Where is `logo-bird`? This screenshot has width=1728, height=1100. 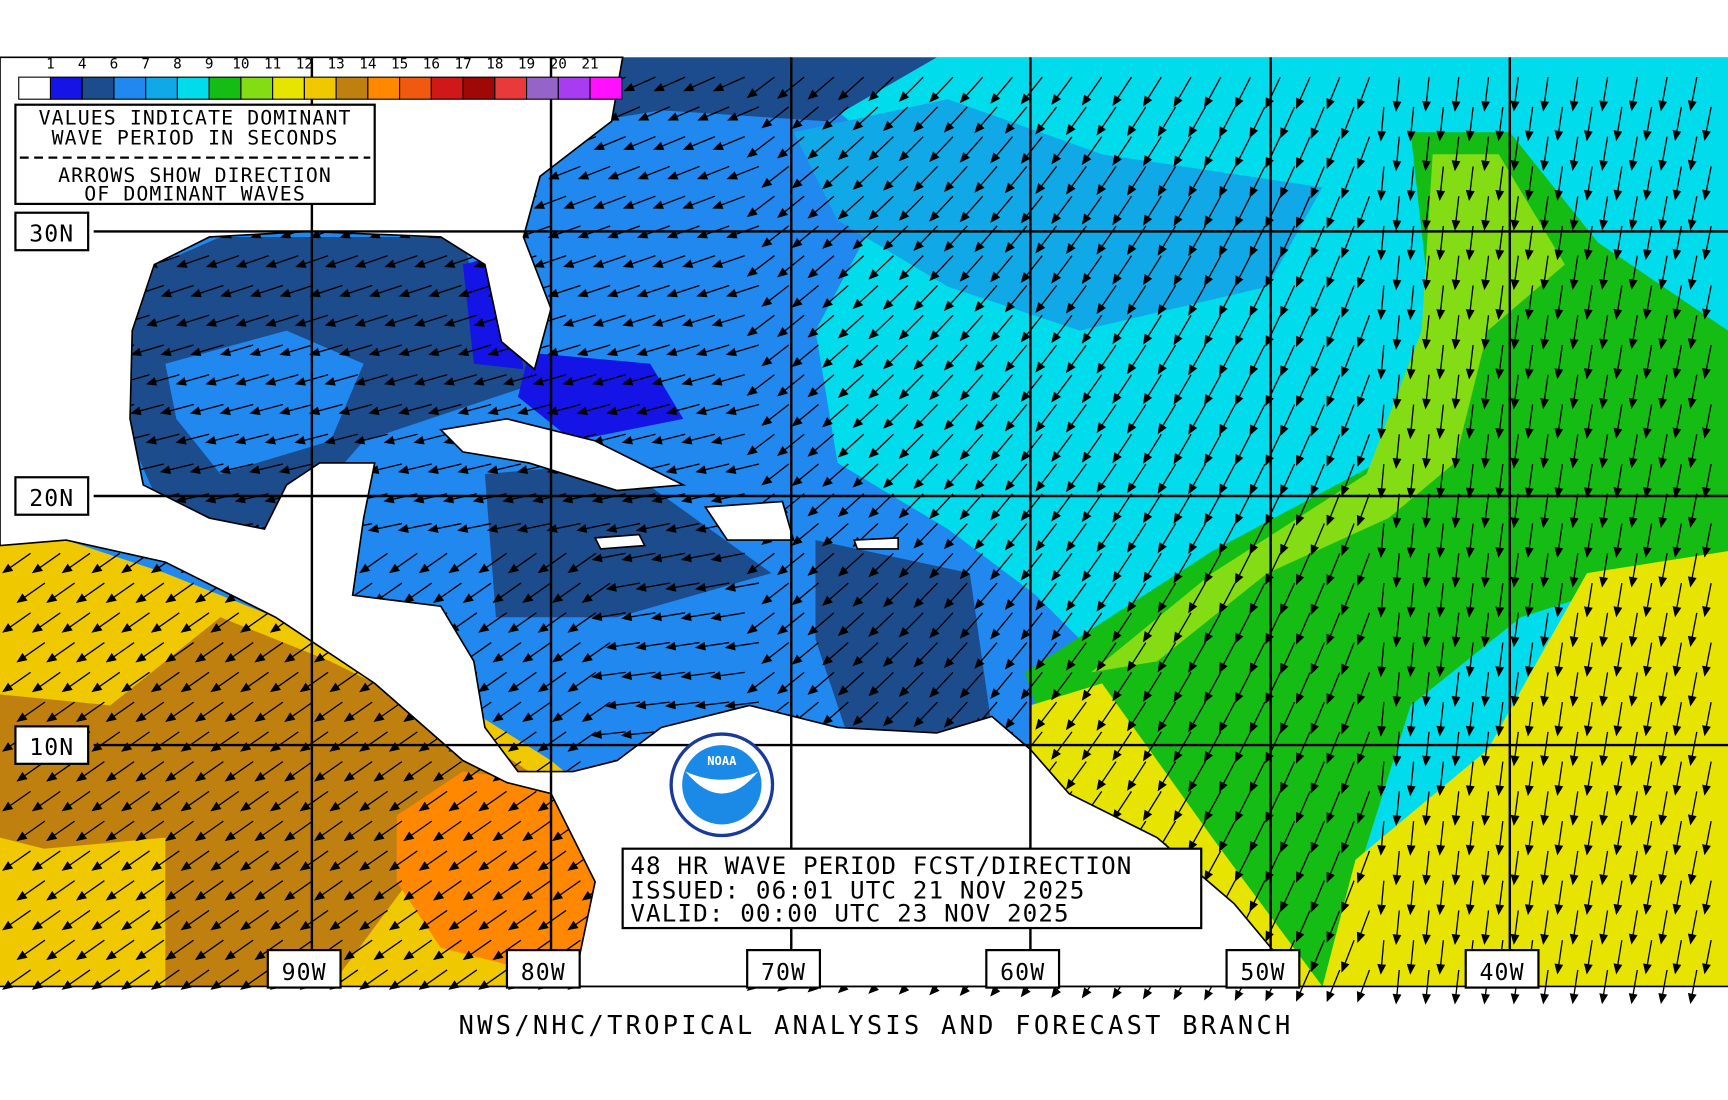 logo-bird is located at coordinates (722, 782).